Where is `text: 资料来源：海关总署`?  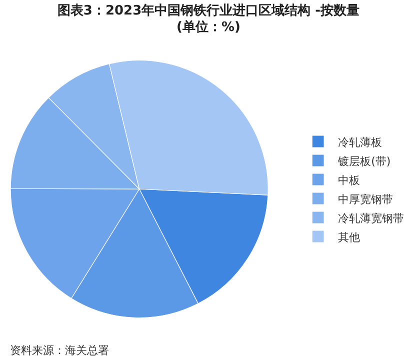 text: 资料来源：海关总署 is located at coordinates (59, 350).